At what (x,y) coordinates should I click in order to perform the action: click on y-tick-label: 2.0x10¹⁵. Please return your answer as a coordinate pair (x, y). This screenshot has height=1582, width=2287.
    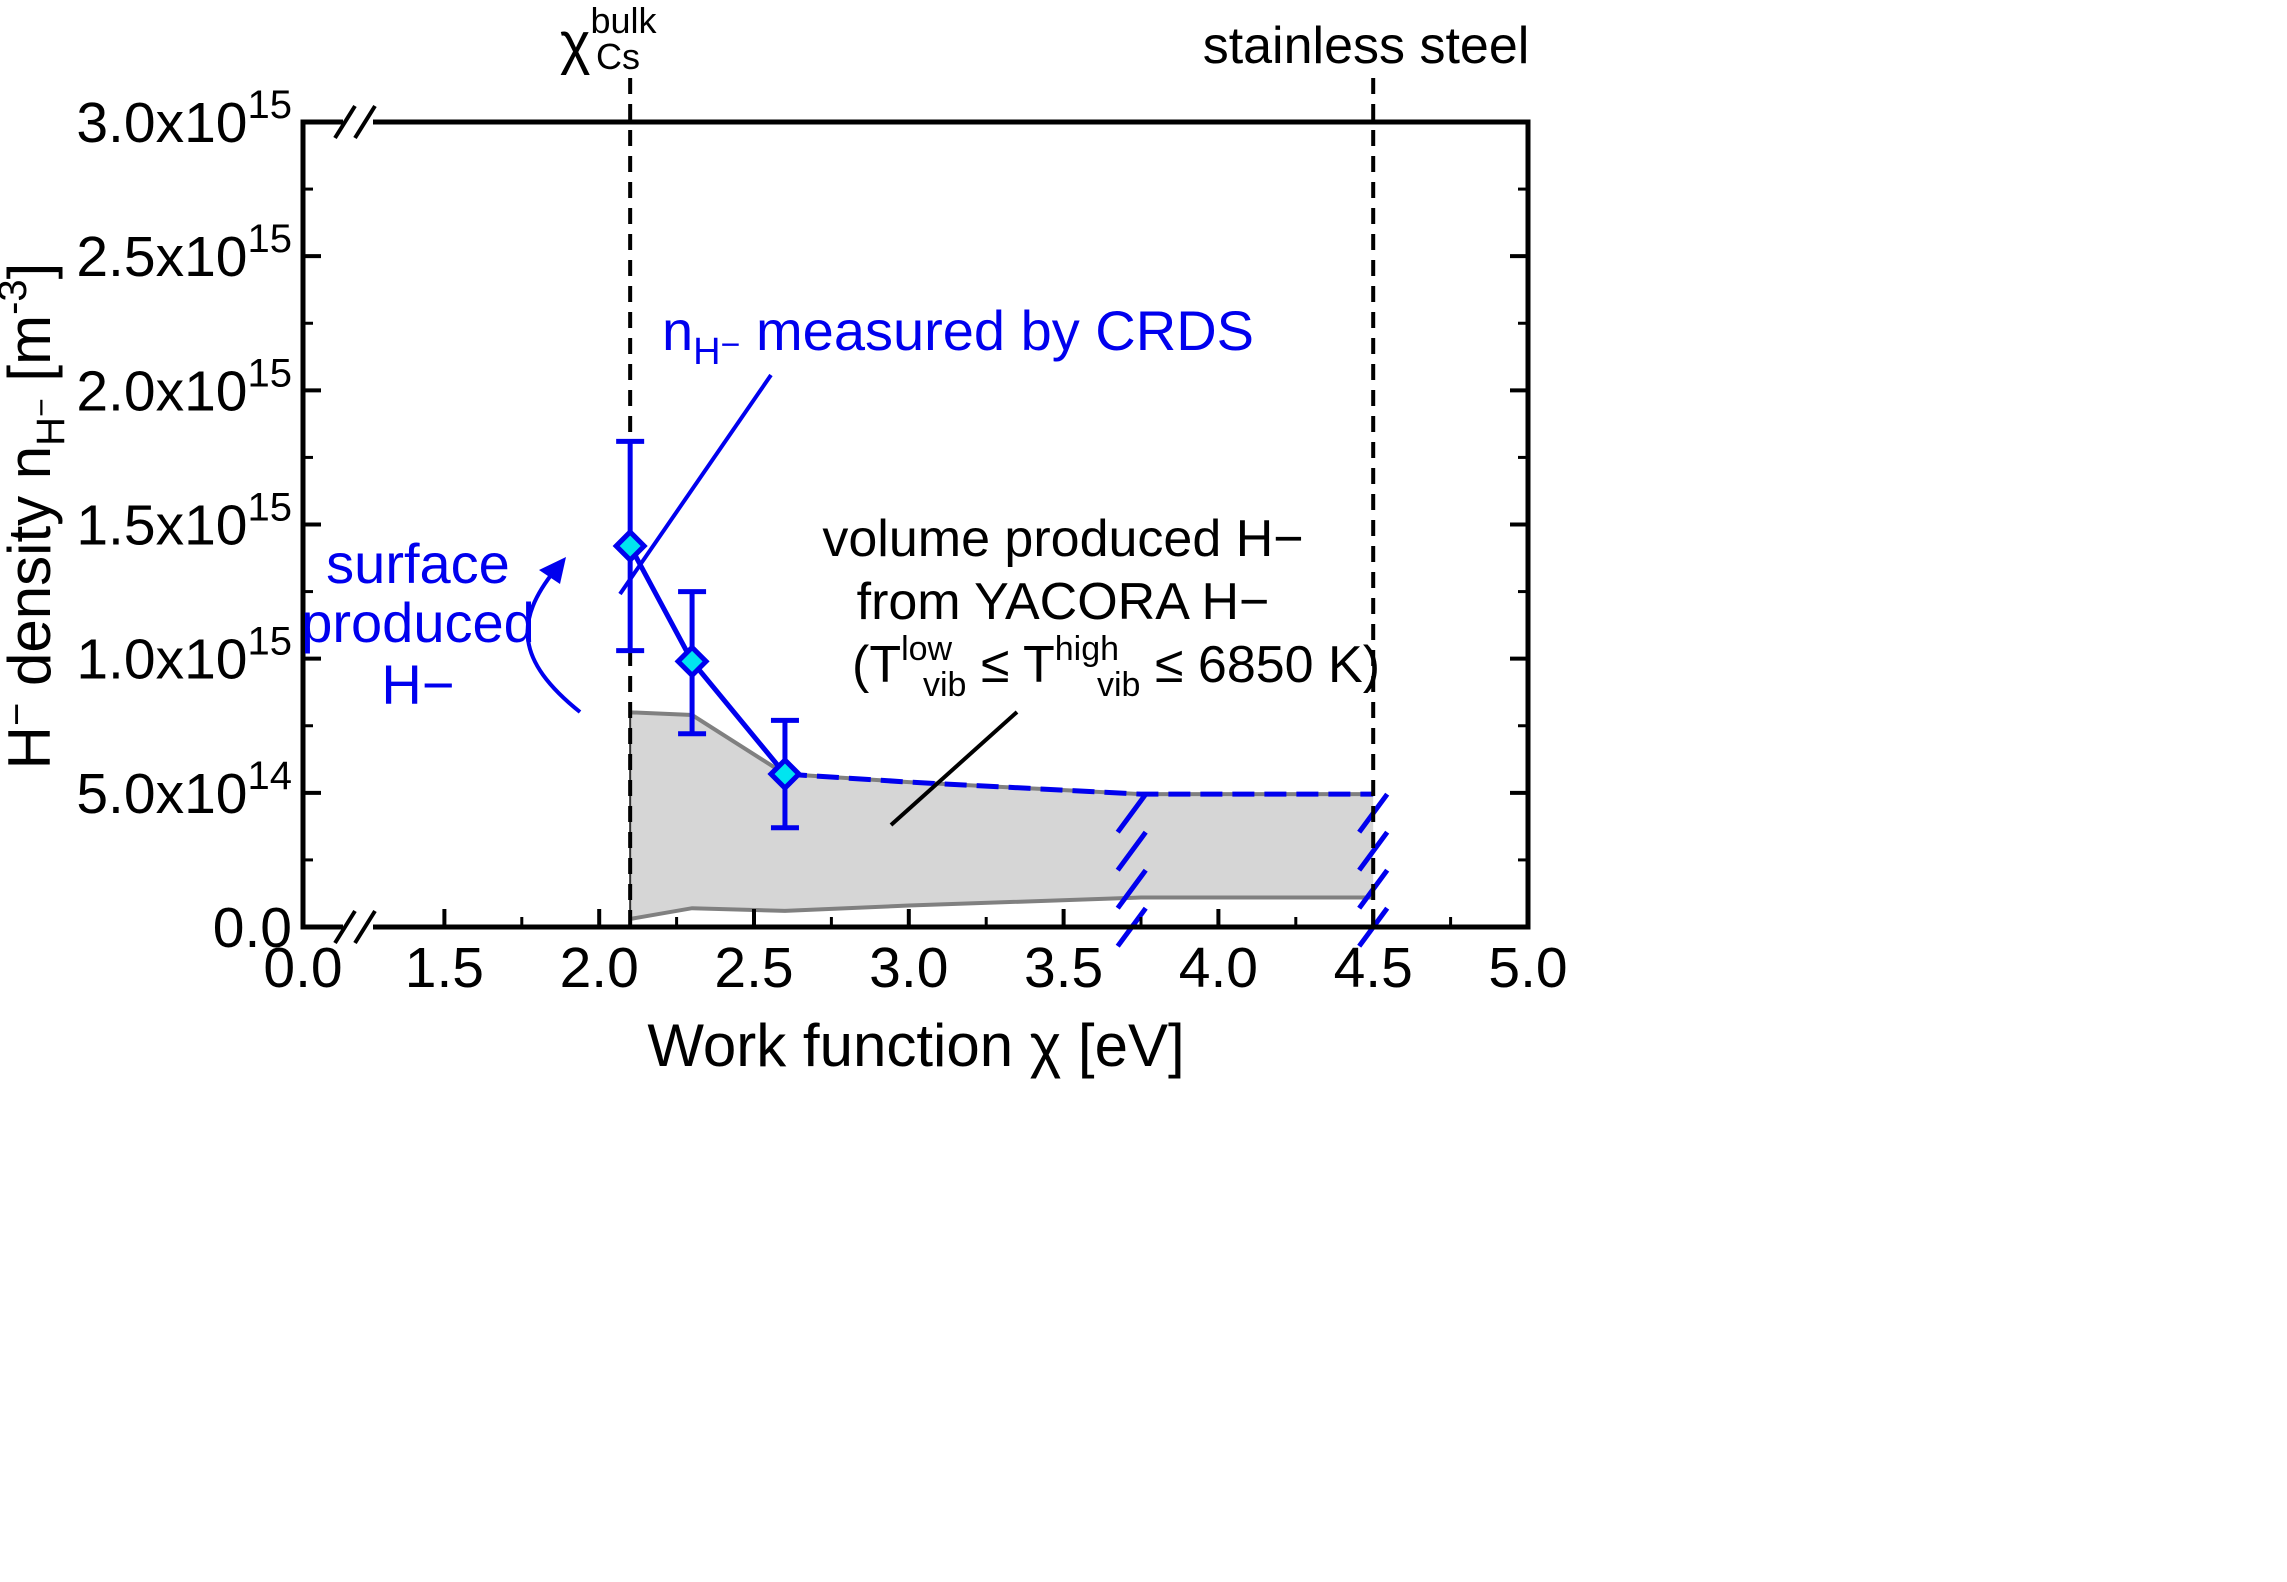
    Looking at the image, I should click on (184, 387).